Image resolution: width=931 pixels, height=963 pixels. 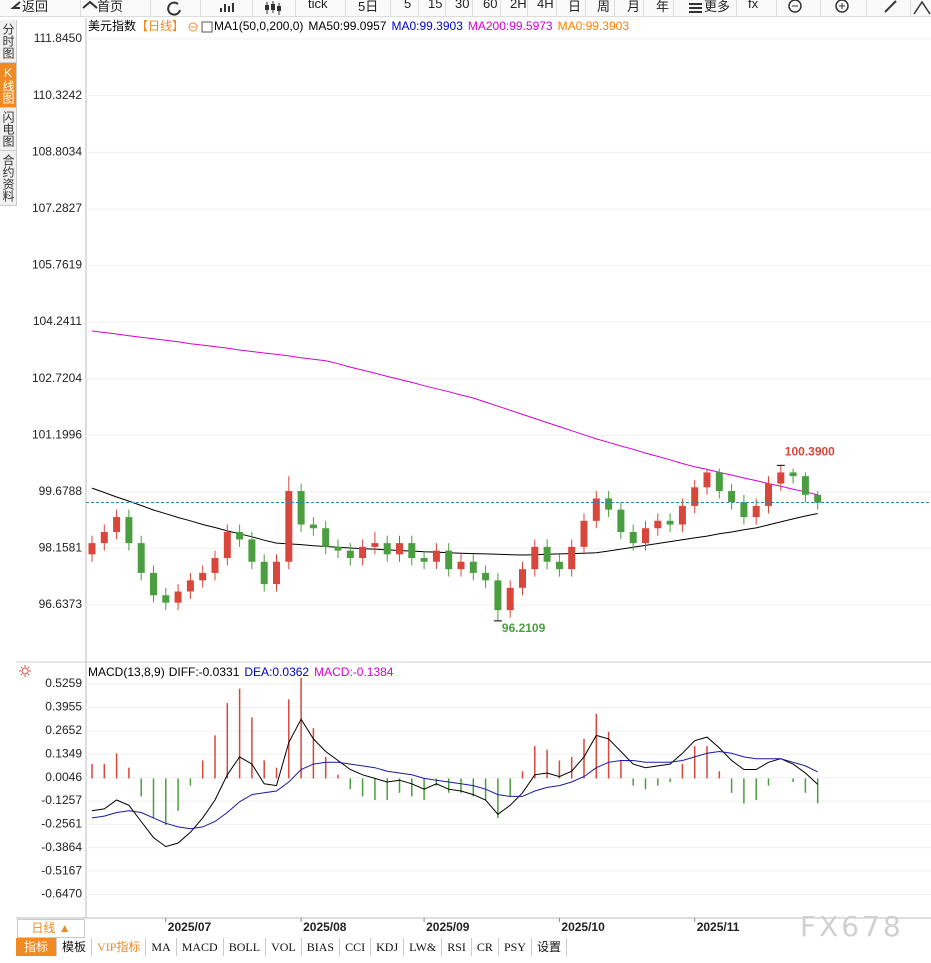 What do you see at coordinates (368, 7) in the screenshot?
I see `toolbar-button: 5日` at bounding box center [368, 7].